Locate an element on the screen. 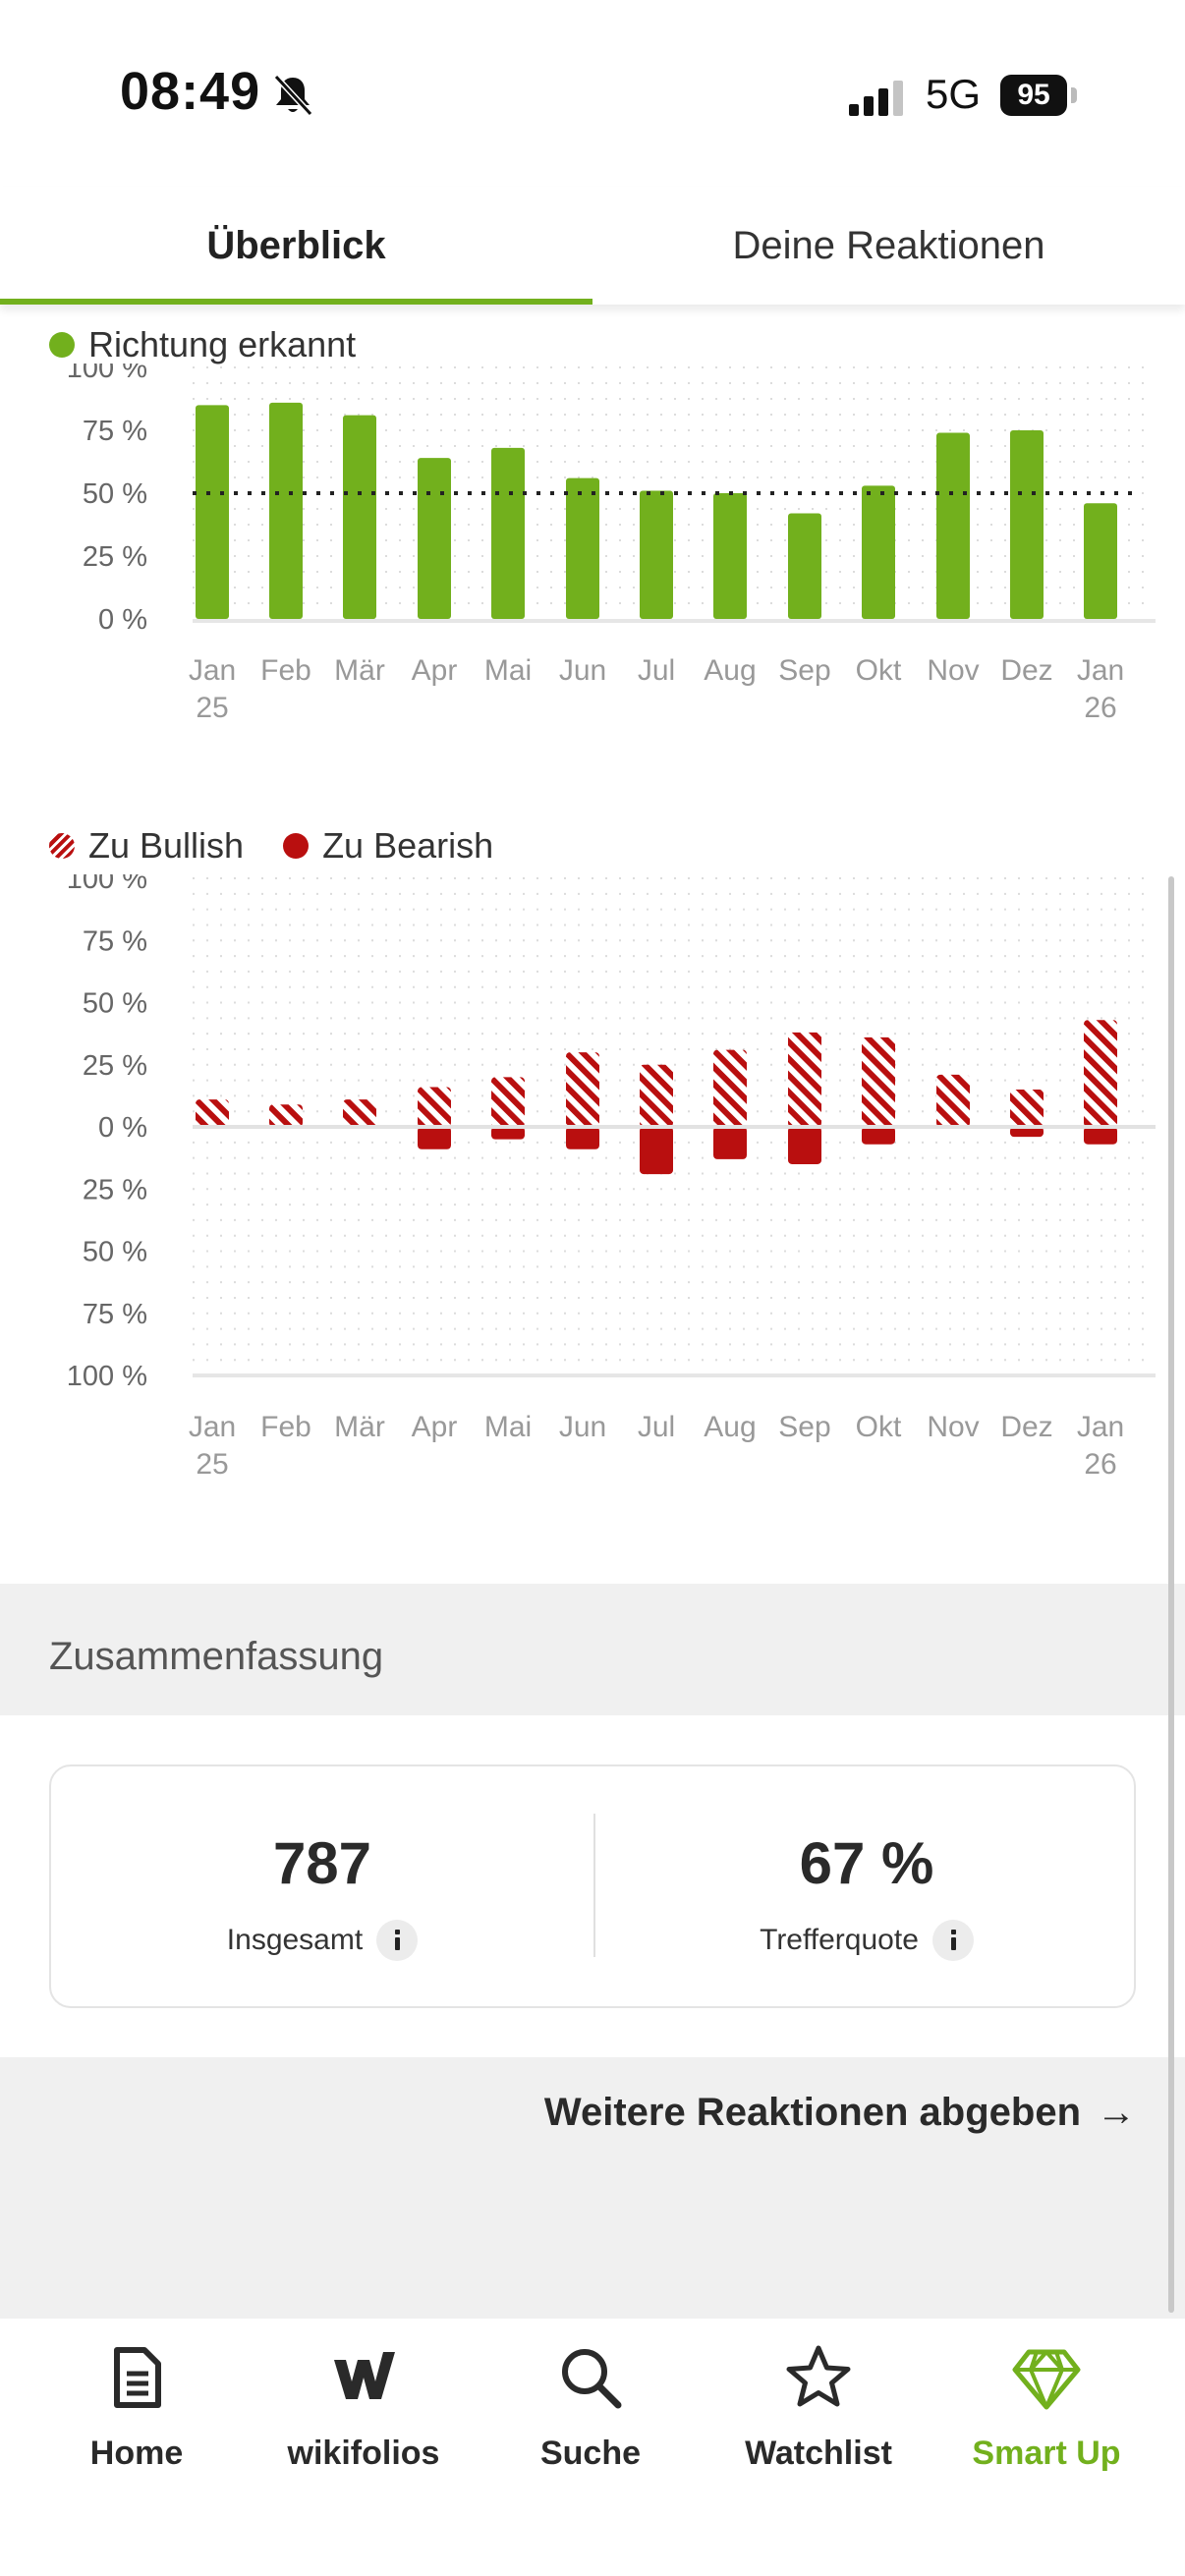 Image resolution: width=1185 pixels, height=2576 pixels. total-label-row: Insgesamt is located at coordinates (322, 1940).